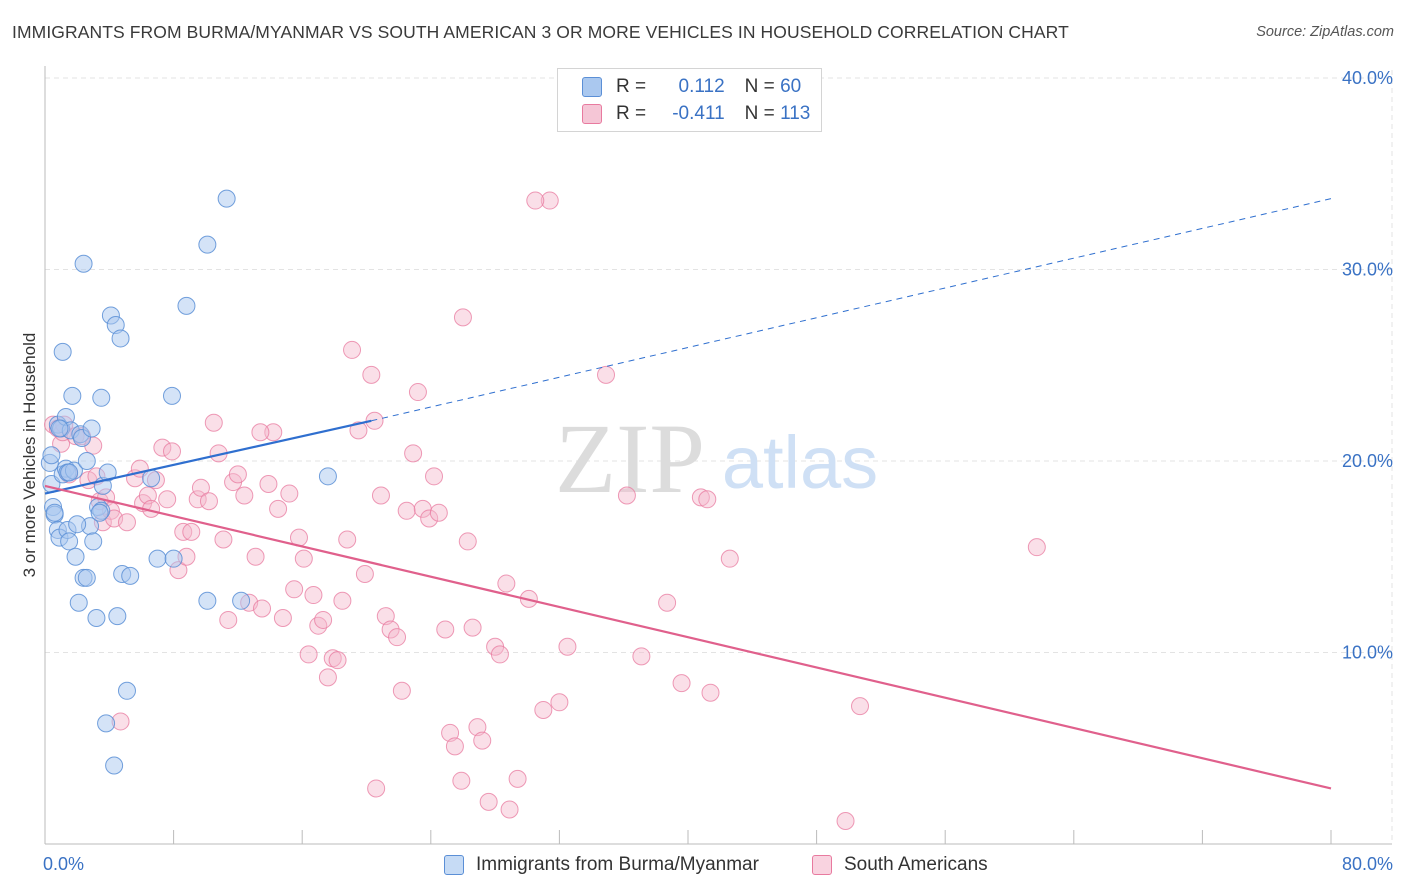  Describe the element at coordinates (454, 865) in the screenshot. I see `bottom-legend-swatch-blue` at that location.